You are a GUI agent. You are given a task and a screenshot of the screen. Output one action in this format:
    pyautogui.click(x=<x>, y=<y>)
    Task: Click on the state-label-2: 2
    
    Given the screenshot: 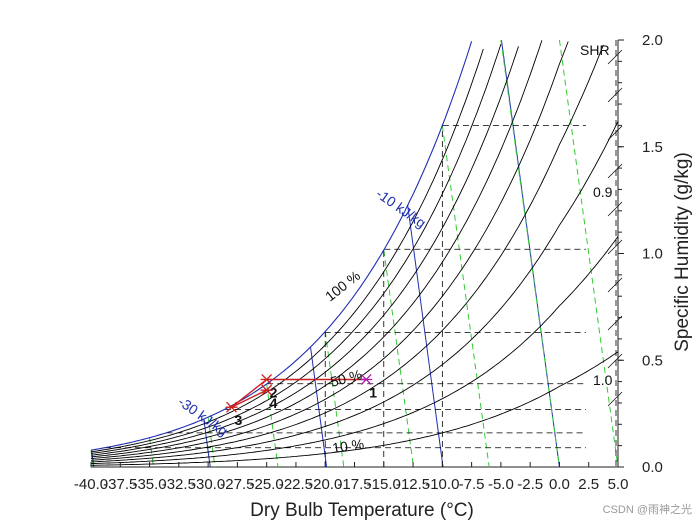 What is the action you would take?
    pyautogui.click(x=274, y=392)
    